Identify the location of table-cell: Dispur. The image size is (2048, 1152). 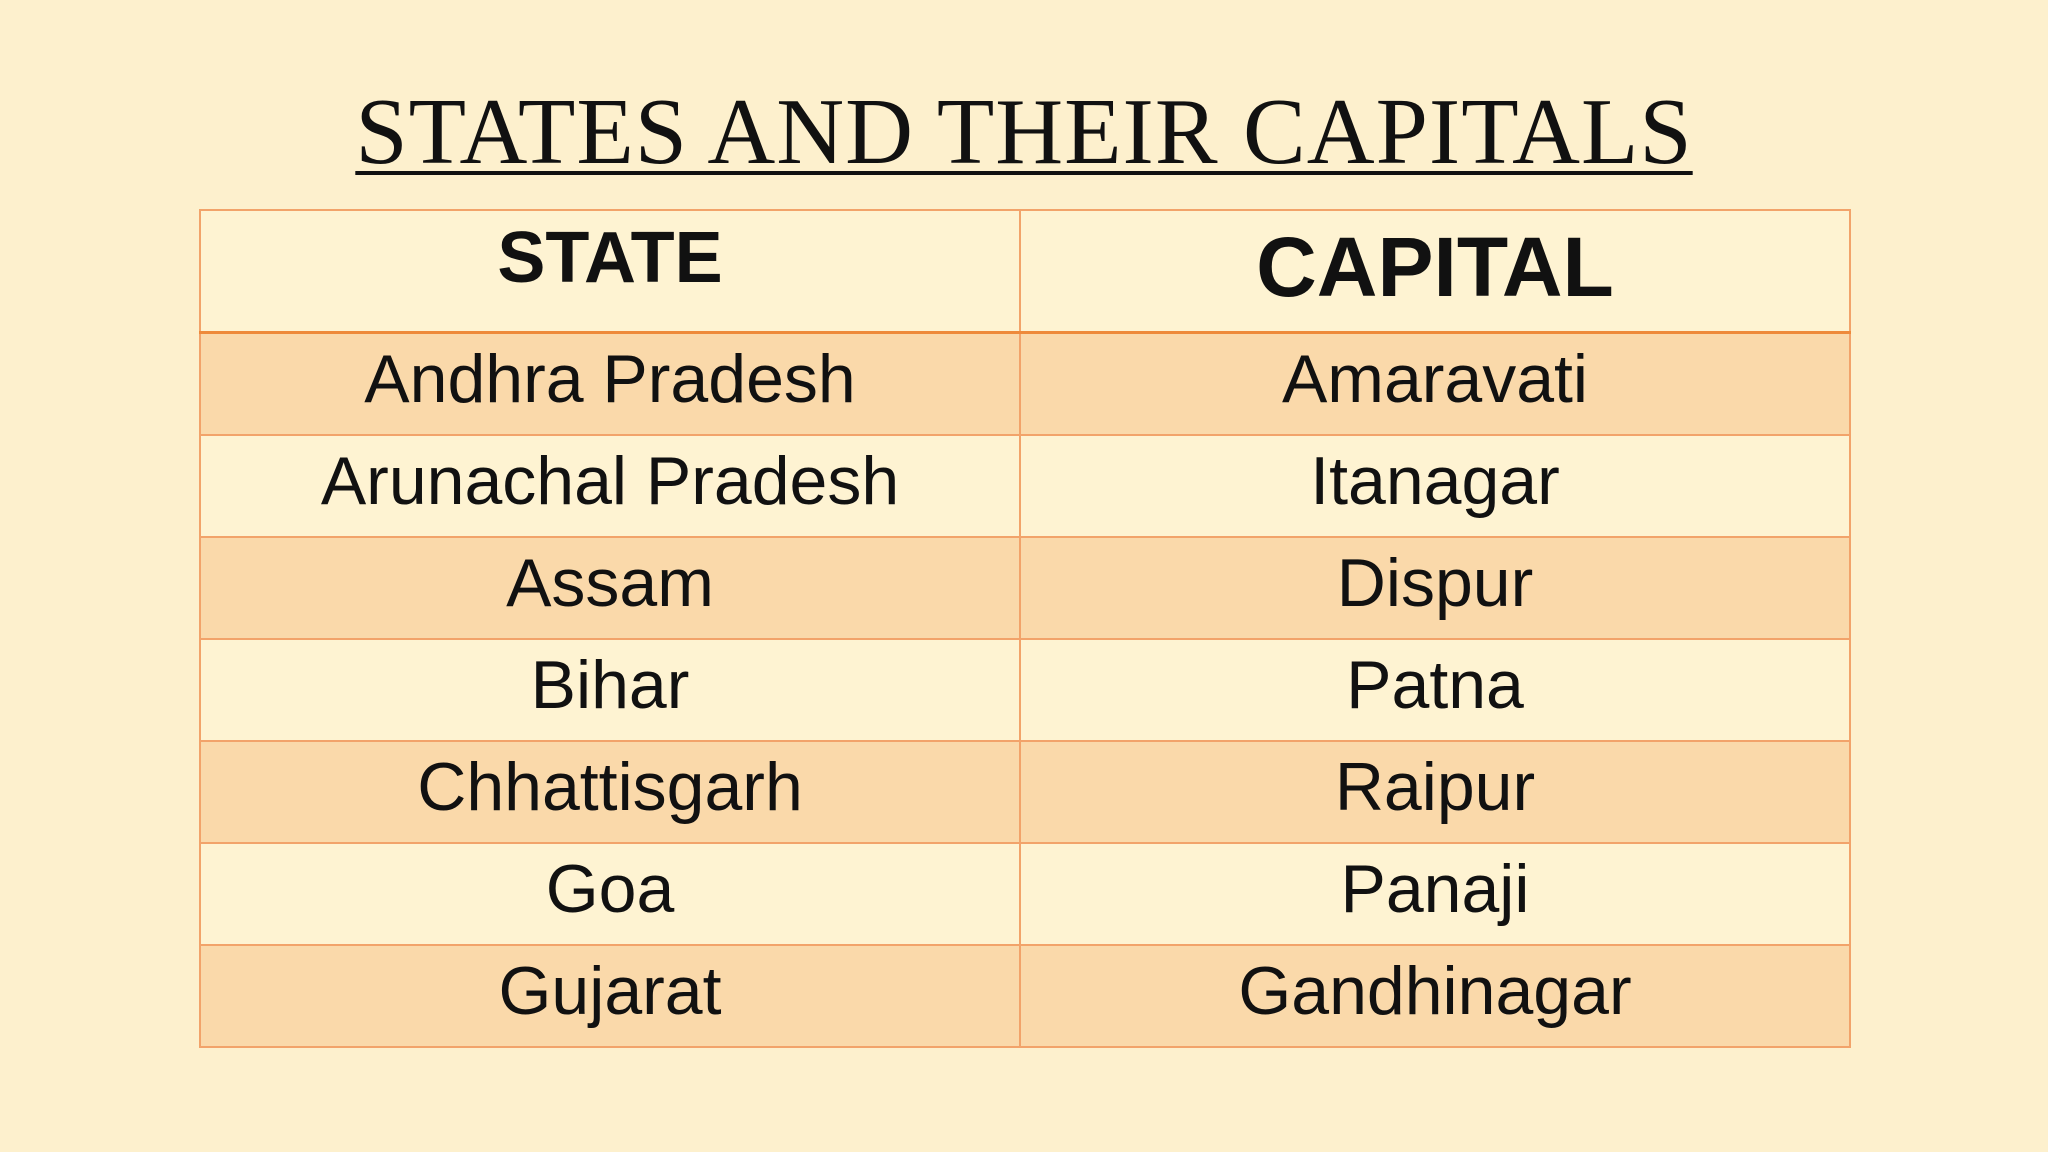
(1435, 588).